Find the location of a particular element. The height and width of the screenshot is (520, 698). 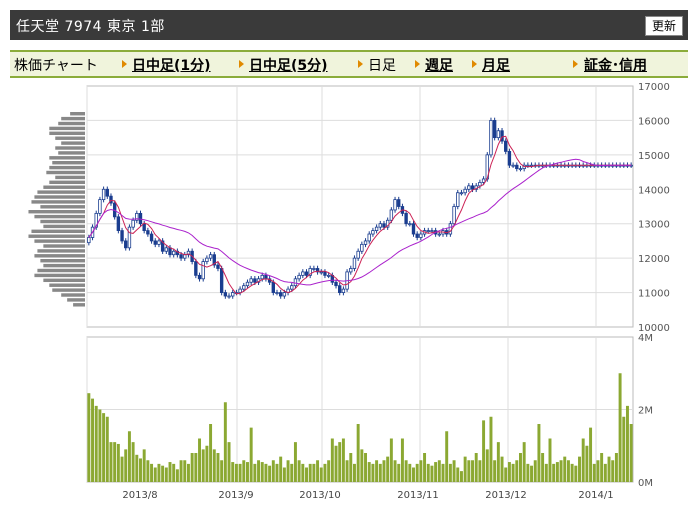

volume-tick-label: 4M is located at coordinates (645, 338).